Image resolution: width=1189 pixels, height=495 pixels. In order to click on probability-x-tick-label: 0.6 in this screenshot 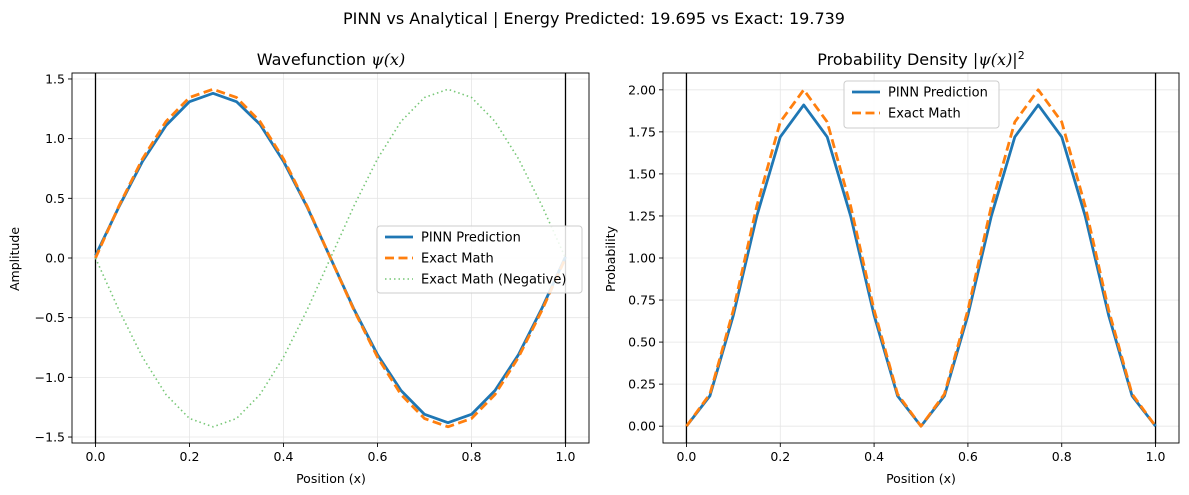, I will do `click(968, 456)`.